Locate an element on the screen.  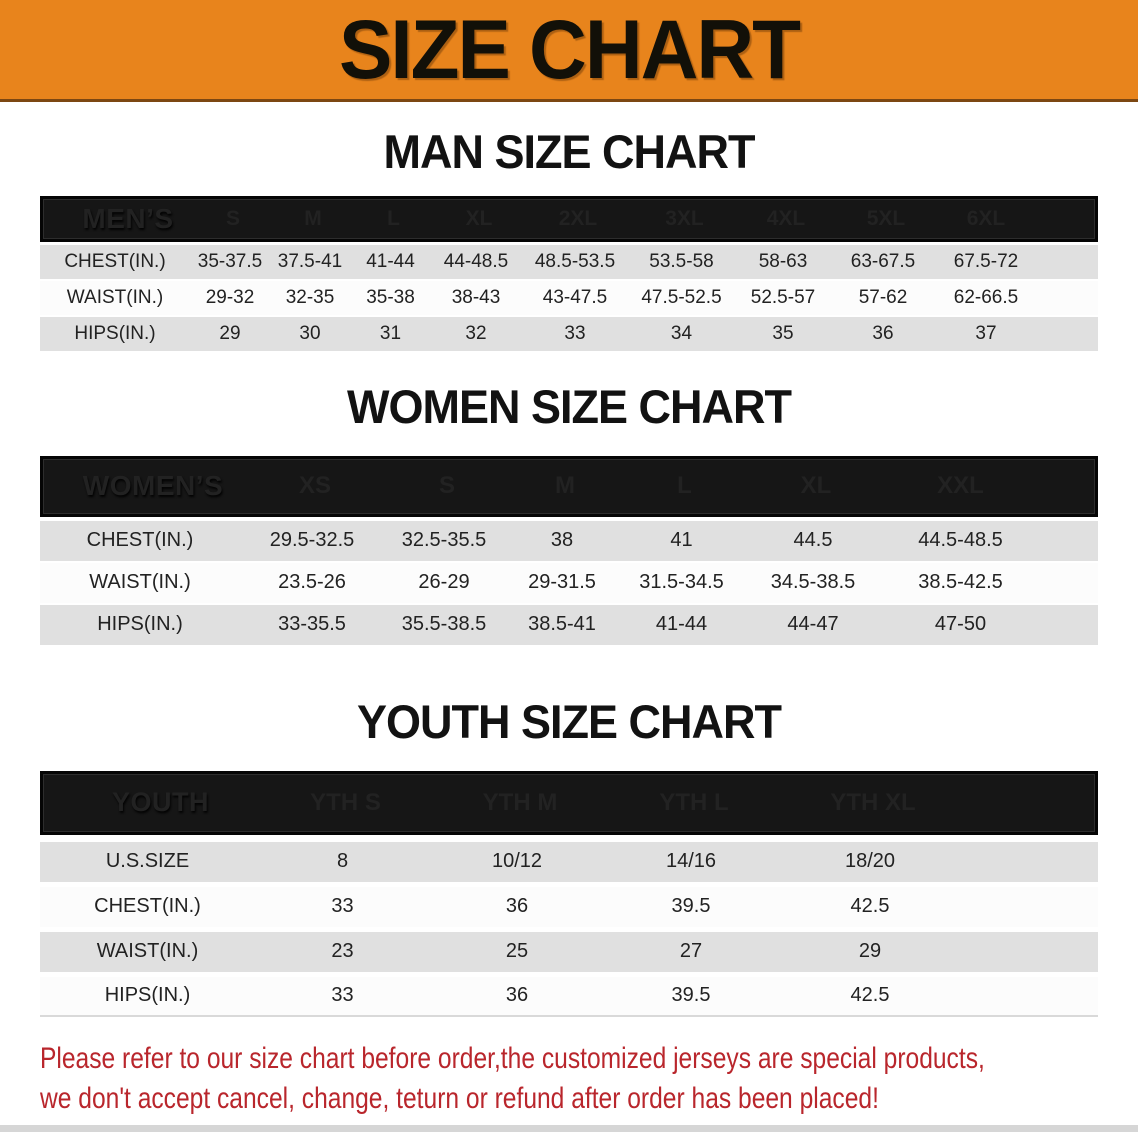
value-cell: 38.5-41 is located at coordinates (562, 624).